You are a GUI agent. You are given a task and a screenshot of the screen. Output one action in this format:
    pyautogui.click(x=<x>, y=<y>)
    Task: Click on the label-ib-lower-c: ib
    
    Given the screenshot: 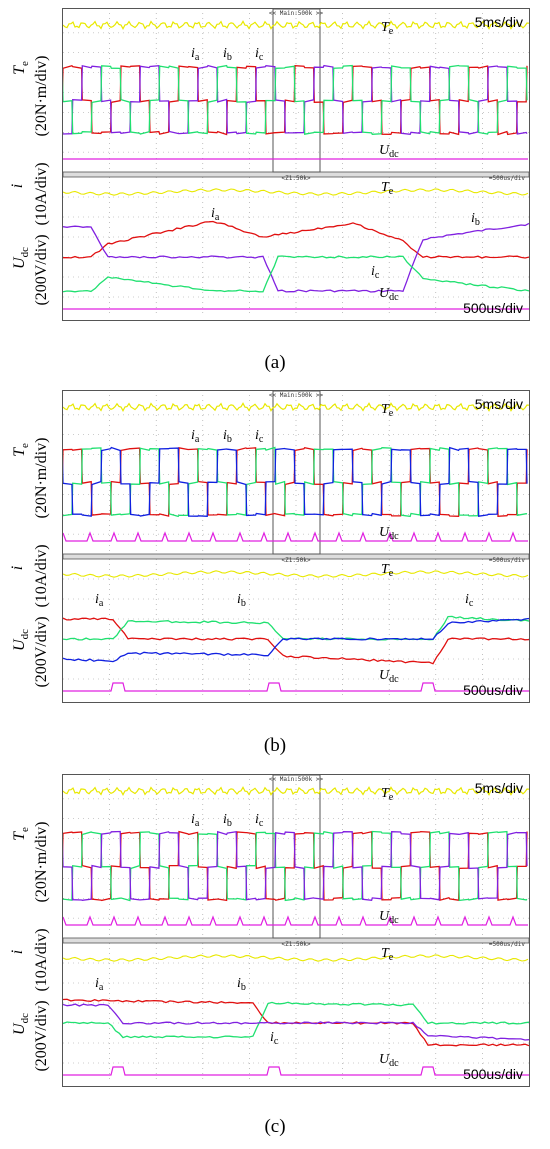 What is the action you would take?
    pyautogui.click(x=241, y=984)
    